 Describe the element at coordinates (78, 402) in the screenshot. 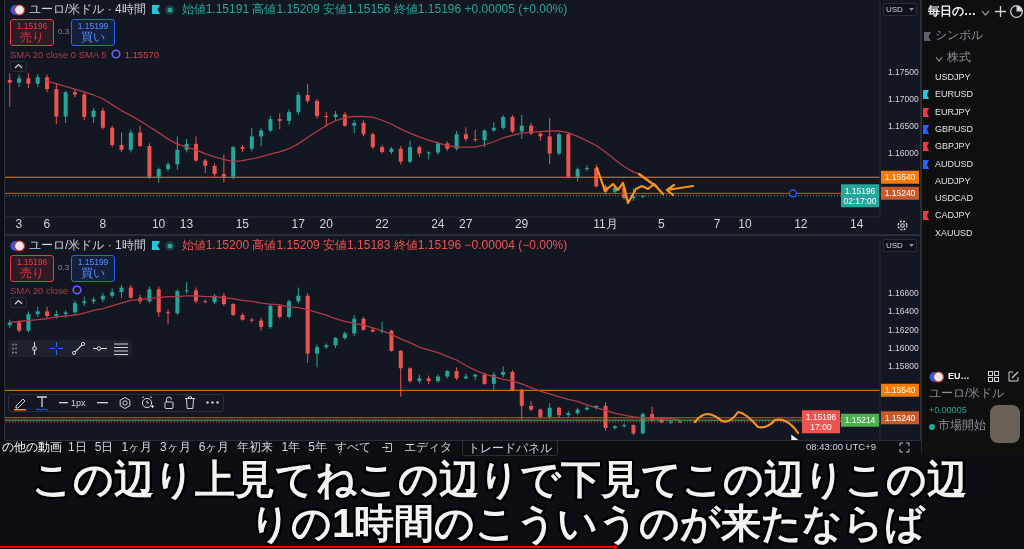

I see `annotation: 1px` at that location.